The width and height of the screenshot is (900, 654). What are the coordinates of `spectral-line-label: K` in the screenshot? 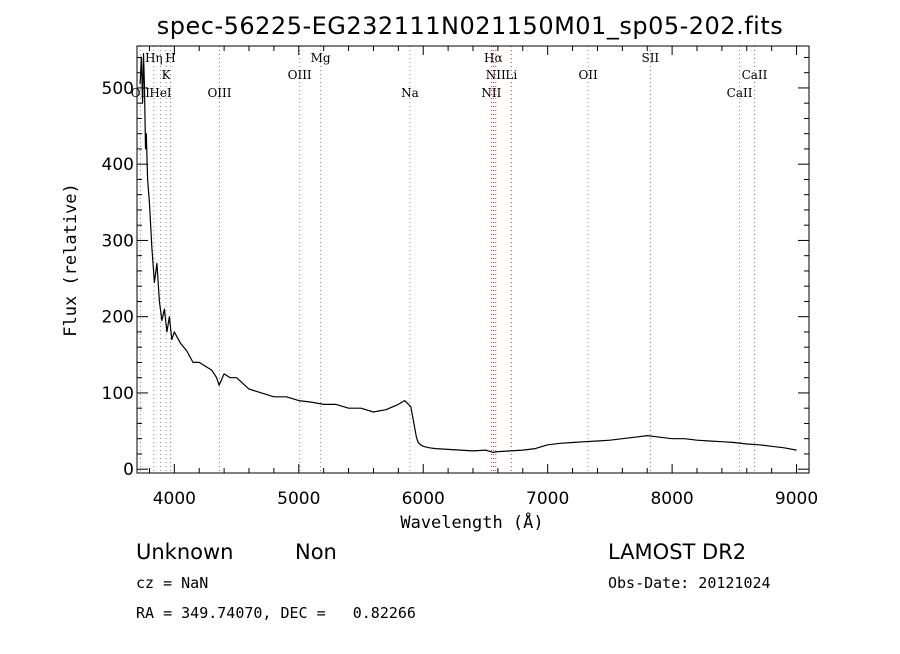 It's located at (167, 75).